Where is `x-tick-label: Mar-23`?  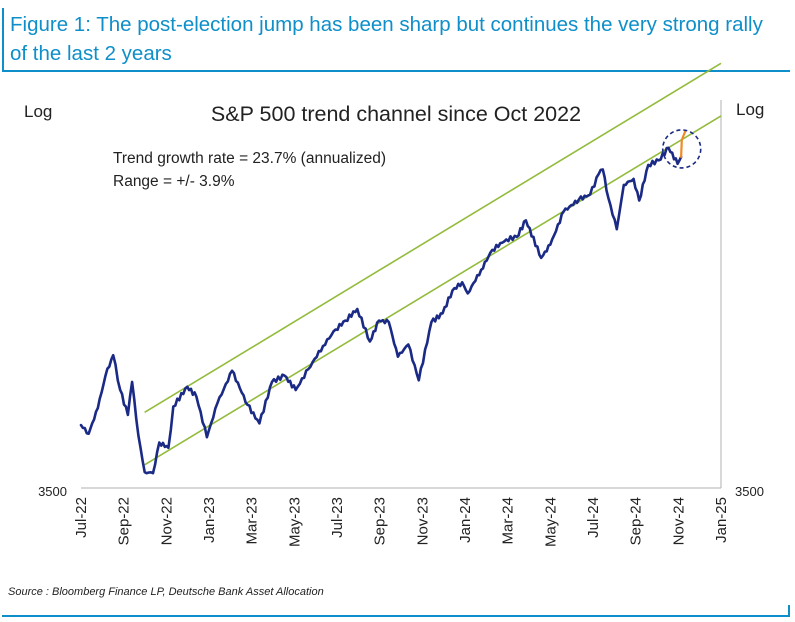 x-tick-label: Mar-23 is located at coordinates (252, 521).